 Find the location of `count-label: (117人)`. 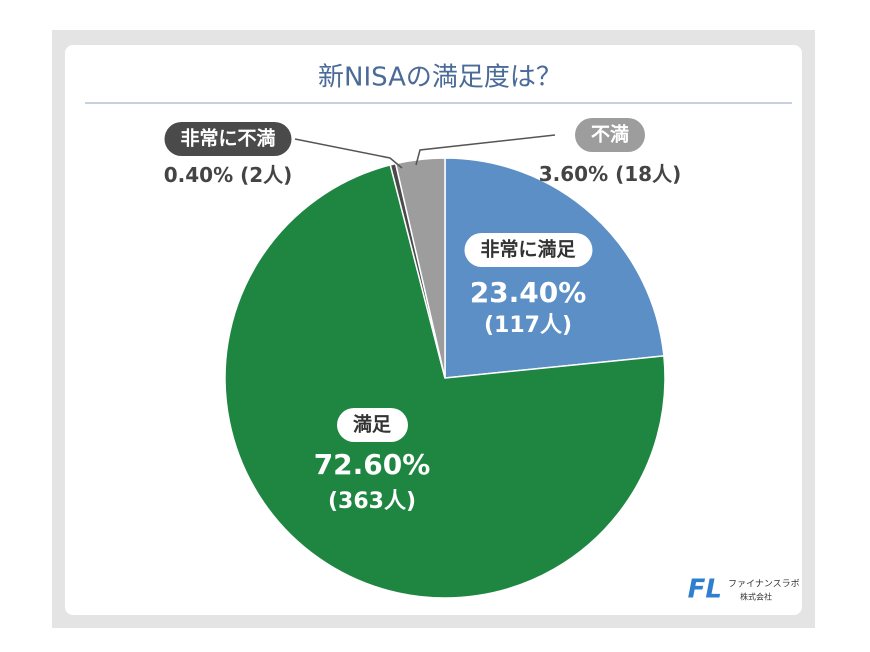

count-label: (117人) is located at coordinates (528, 325).